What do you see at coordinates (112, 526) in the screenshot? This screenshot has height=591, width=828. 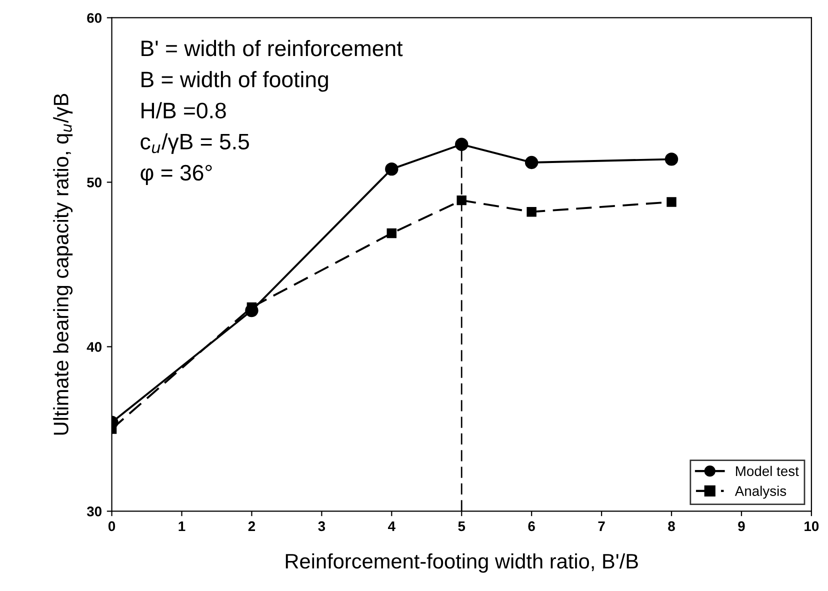 I see `x-tick-label: 0` at bounding box center [112, 526].